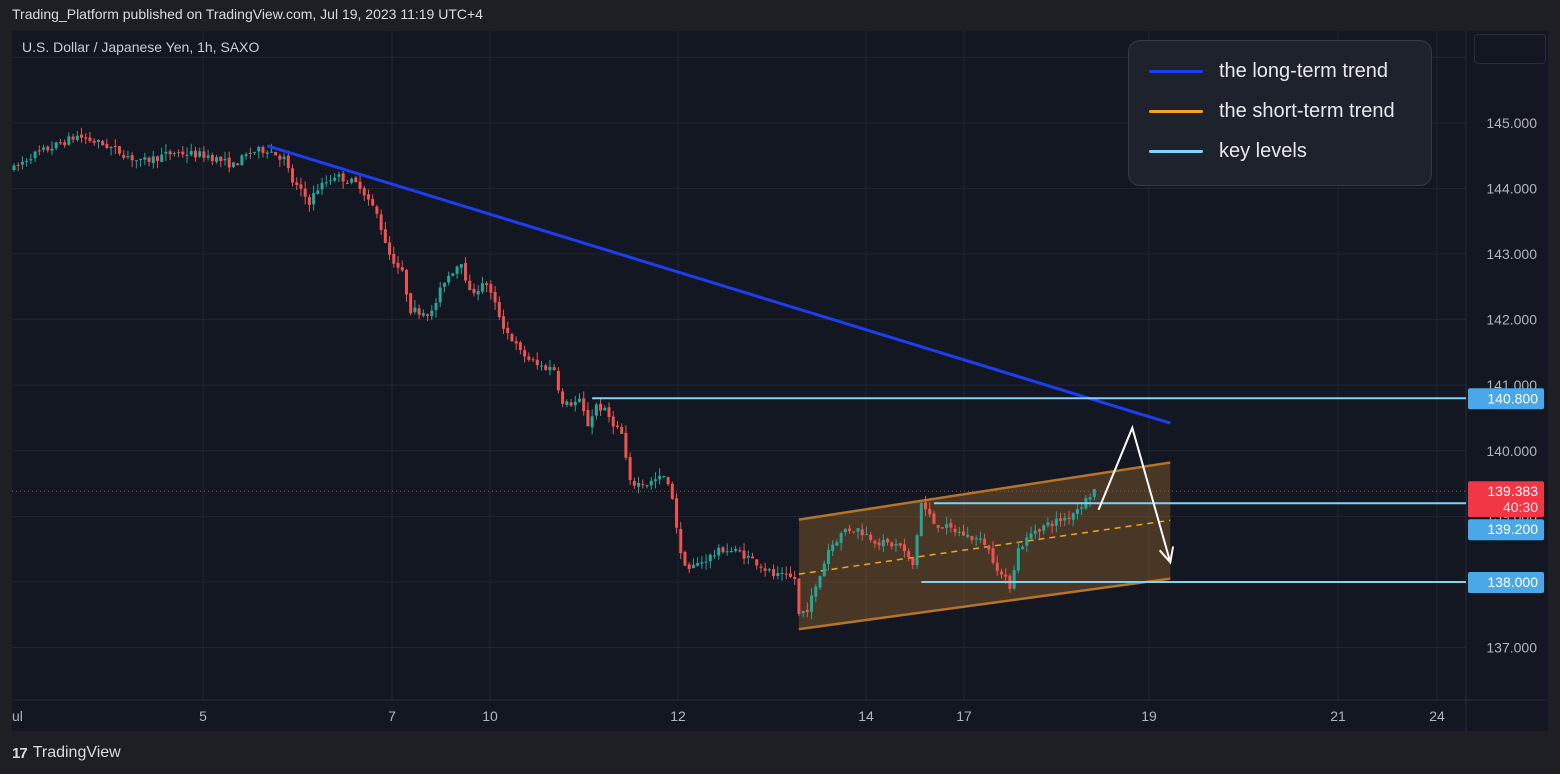  What do you see at coordinates (1134, 493) in the screenshot?
I see `projection-path` at bounding box center [1134, 493].